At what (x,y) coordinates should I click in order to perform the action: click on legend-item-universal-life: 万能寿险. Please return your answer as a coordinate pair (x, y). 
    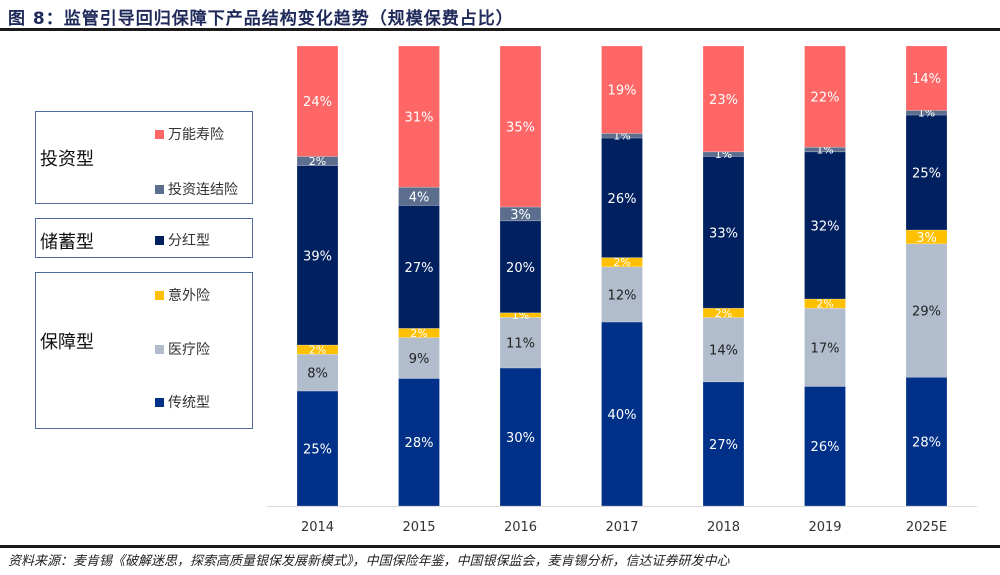
    Looking at the image, I should click on (189, 134).